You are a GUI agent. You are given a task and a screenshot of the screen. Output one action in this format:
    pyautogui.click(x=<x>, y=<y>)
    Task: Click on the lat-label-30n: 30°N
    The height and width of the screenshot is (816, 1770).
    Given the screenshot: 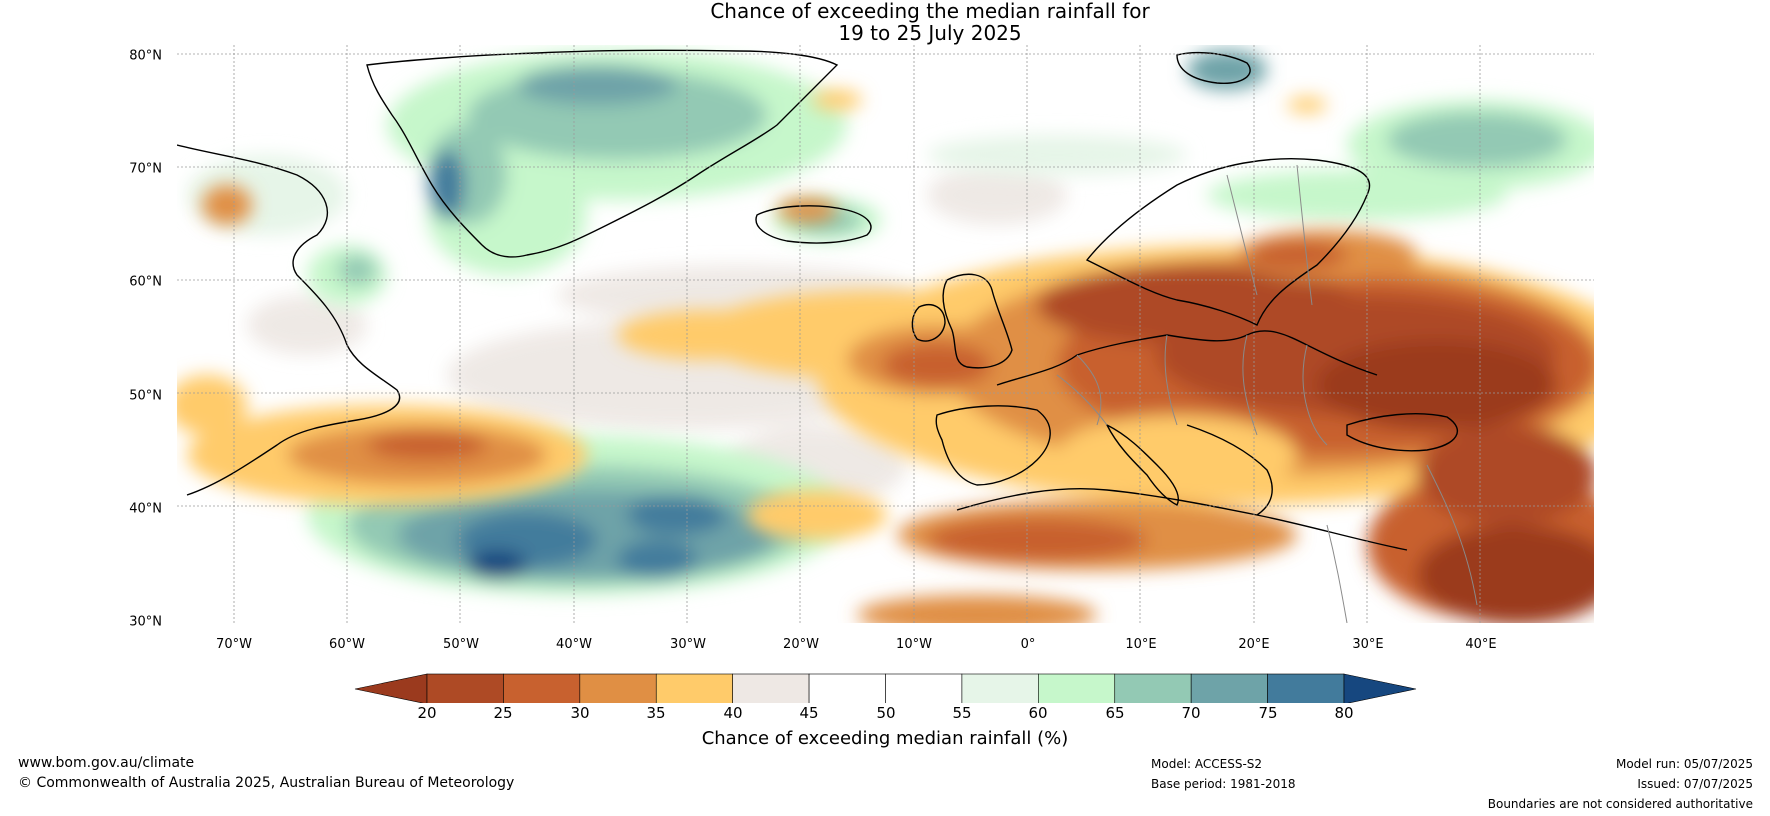 What is the action you would take?
    pyautogui.click(x=145, y=622)
    